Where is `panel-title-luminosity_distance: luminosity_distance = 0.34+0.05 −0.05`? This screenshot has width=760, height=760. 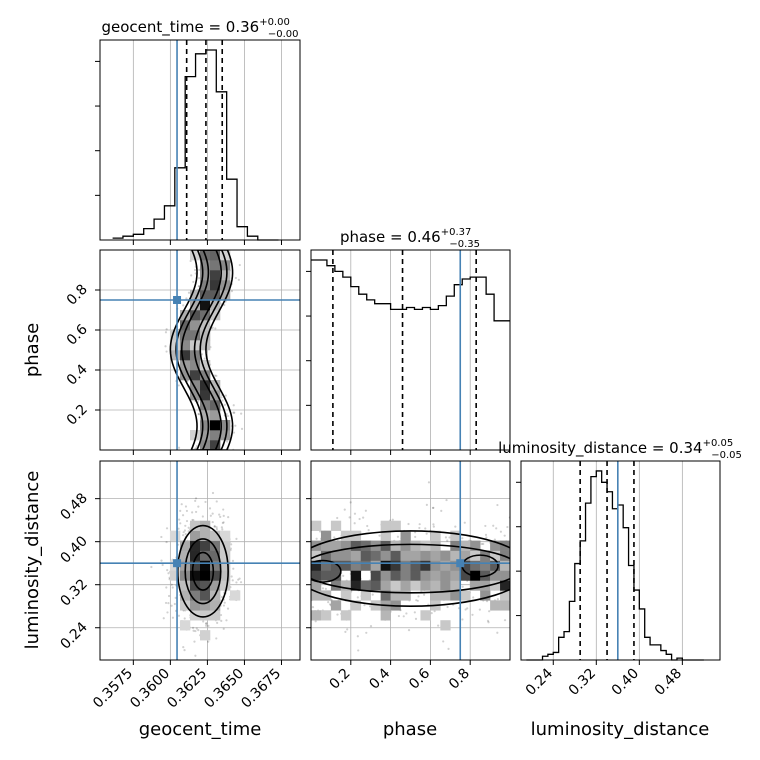 panel-title-luminosity_distance: luminosity_distance = 0.34+0.05 −0.05 is located at coordinates (620, 449).